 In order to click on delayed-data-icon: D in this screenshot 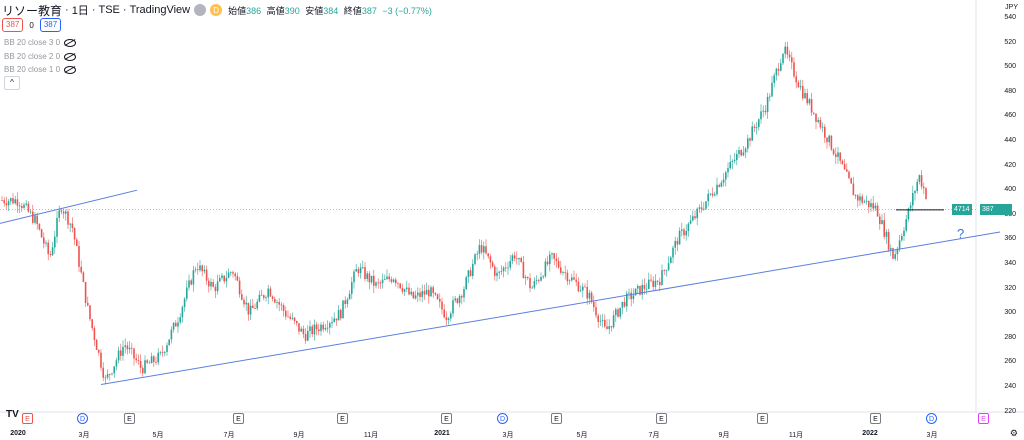, I will do `click(216, 10)`.